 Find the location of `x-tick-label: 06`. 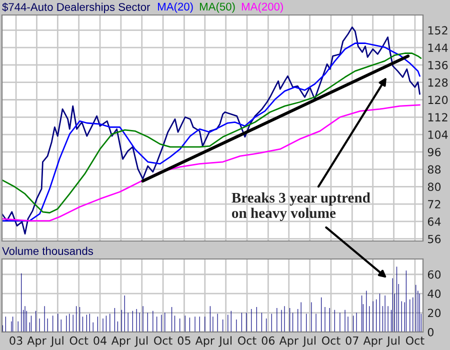

x-tick-label: 06 is located at coordinates (268, 340).